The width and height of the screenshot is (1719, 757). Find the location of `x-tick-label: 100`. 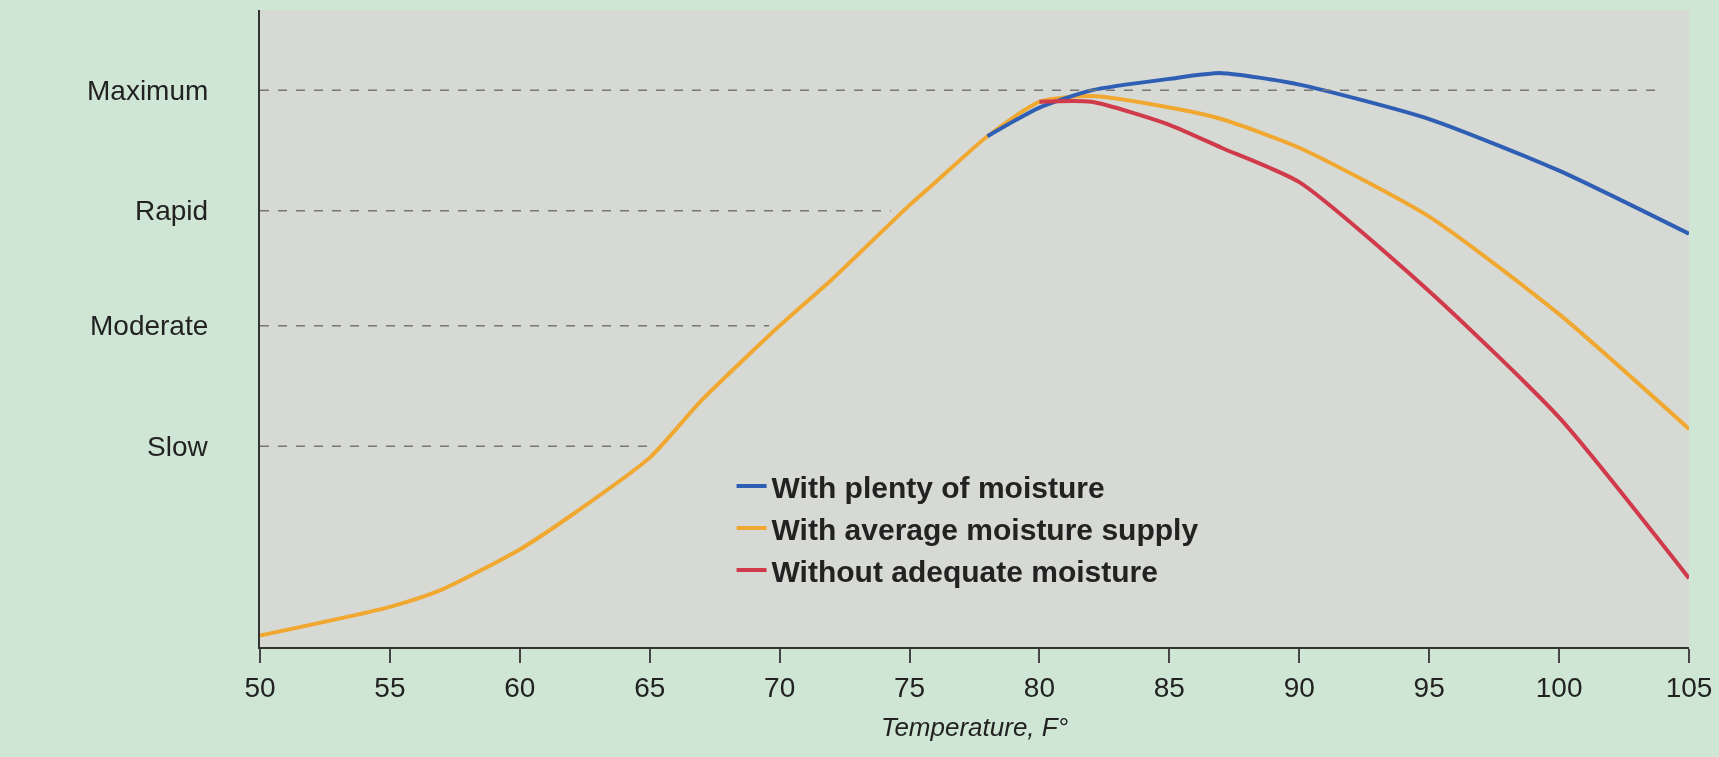

x-tick-label: 100 is located at coordinates (1559, 687).